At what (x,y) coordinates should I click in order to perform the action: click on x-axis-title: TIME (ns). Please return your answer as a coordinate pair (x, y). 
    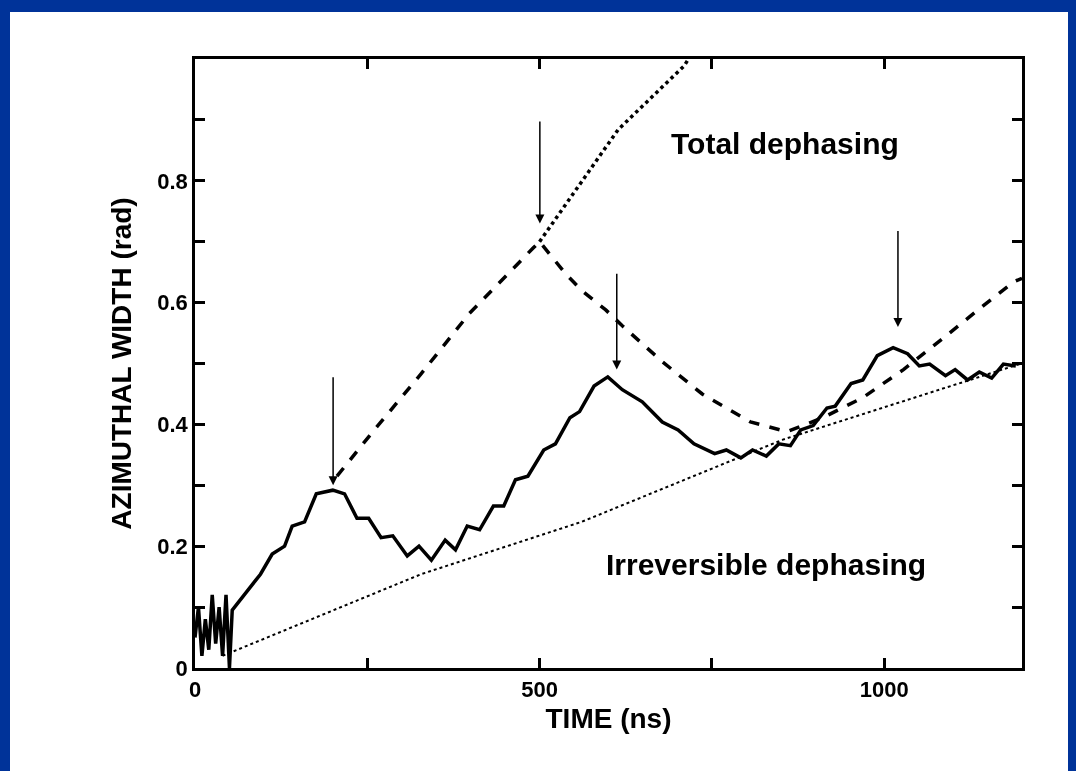
    Looking at the image, I should click on (608, 719).